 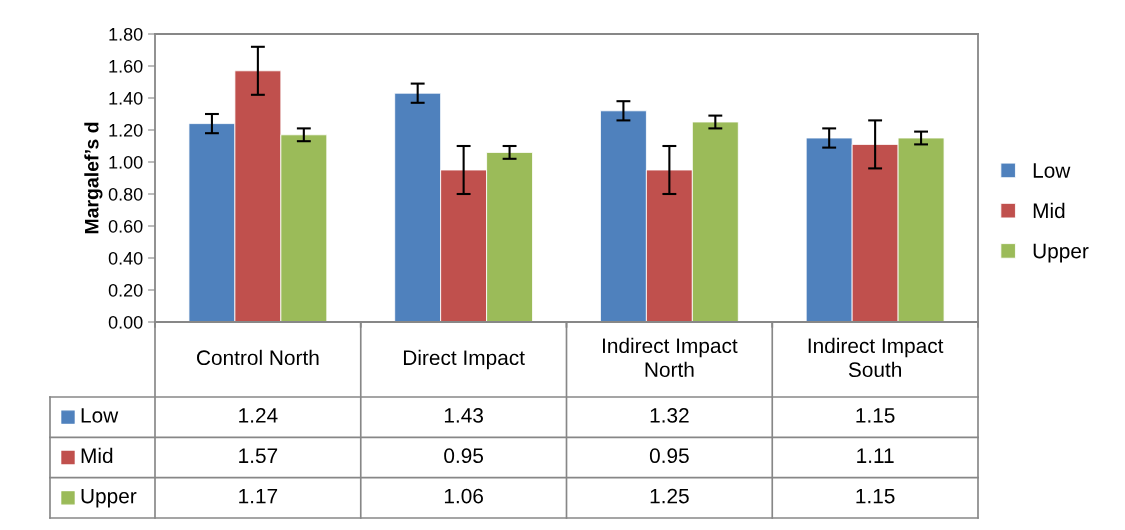 What do you see at coordinates (257, 357) in the screenshot?
I see `x-tick-label: Control North` at bounding box center [257, 357].